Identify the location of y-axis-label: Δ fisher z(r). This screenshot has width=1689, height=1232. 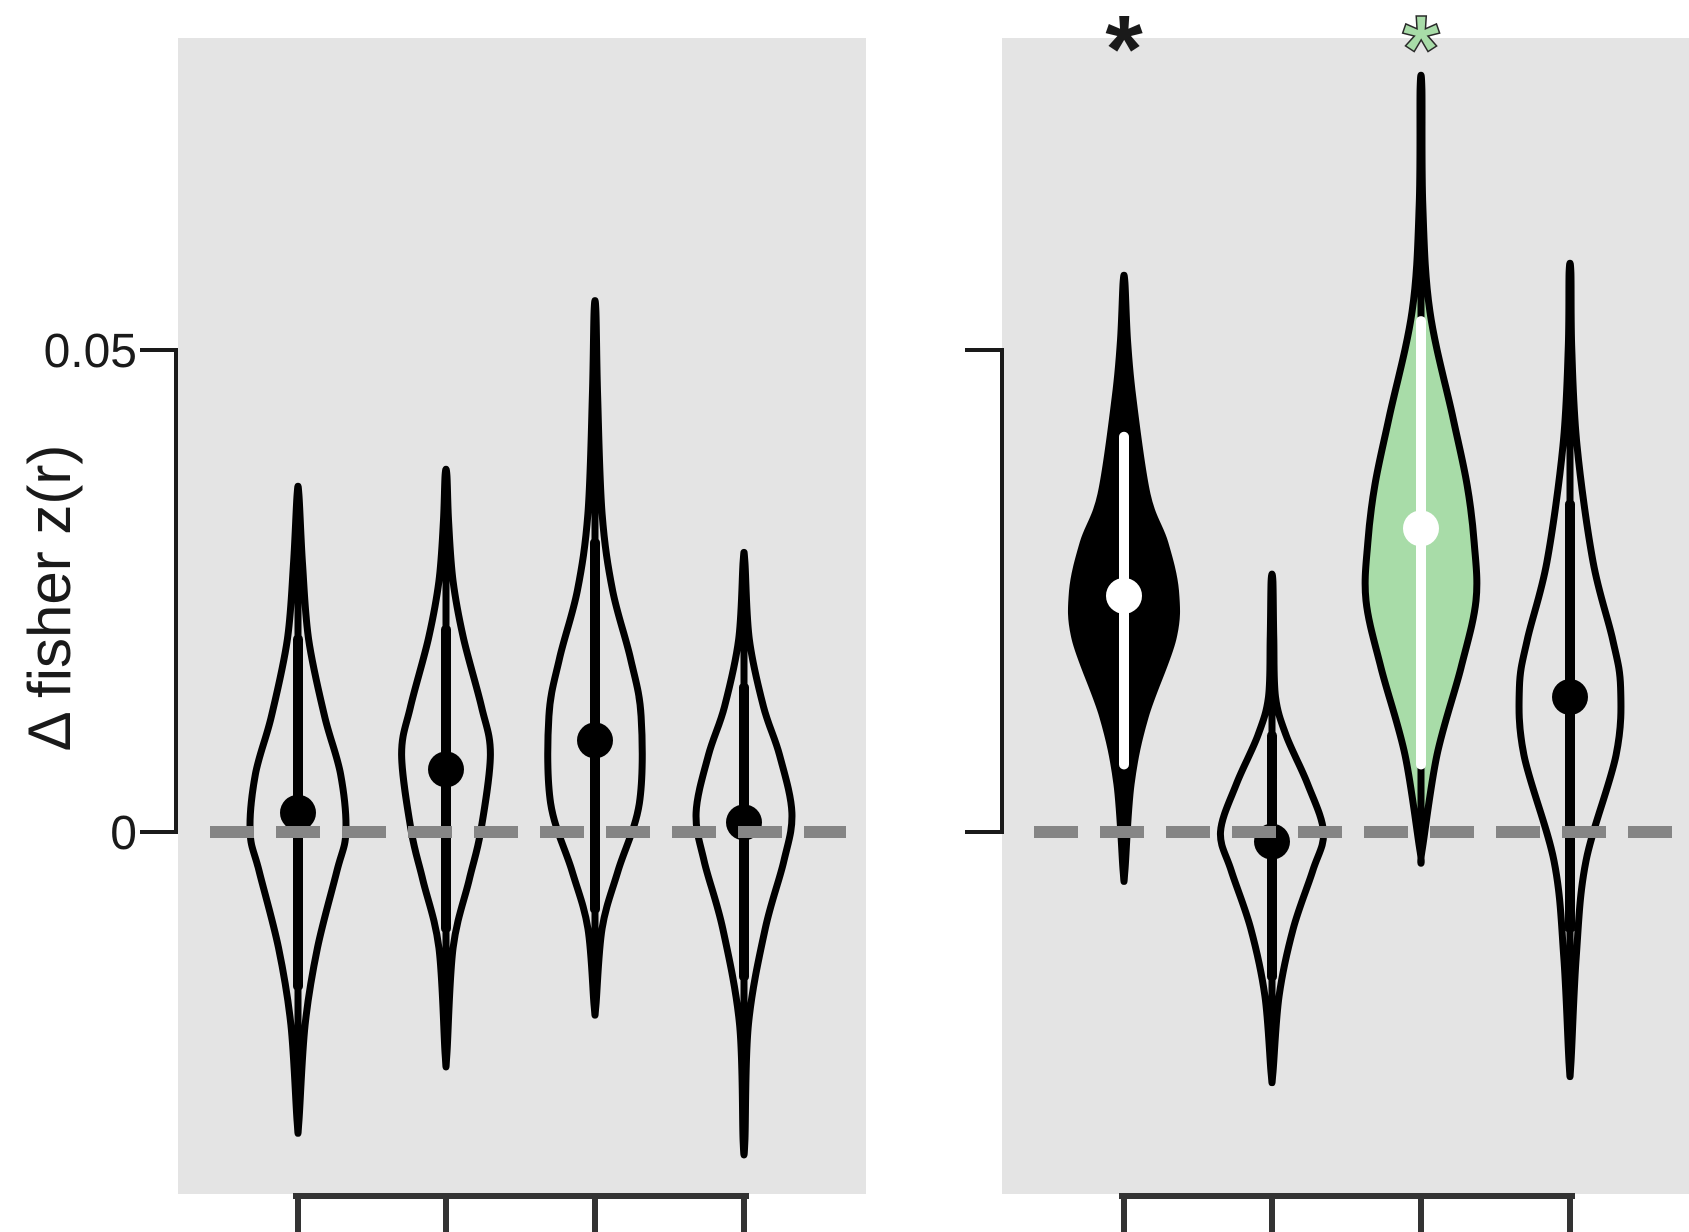
(49, 598).